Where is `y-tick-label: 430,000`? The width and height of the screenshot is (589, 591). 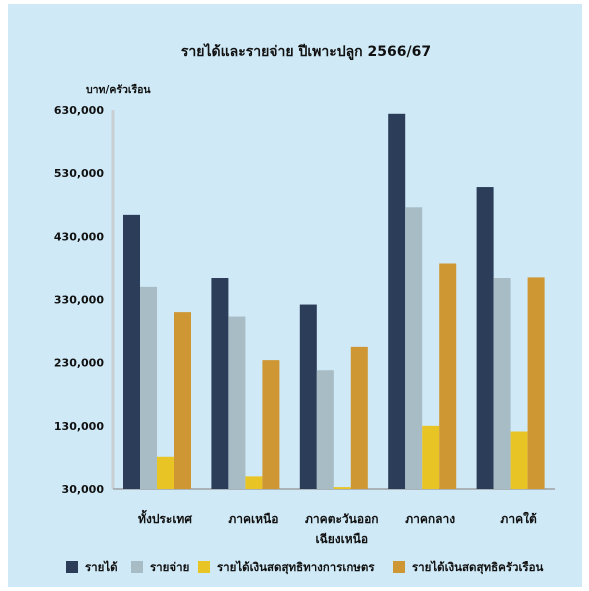
y-tick-label: 430,000 is located at coordinates (79, 236).